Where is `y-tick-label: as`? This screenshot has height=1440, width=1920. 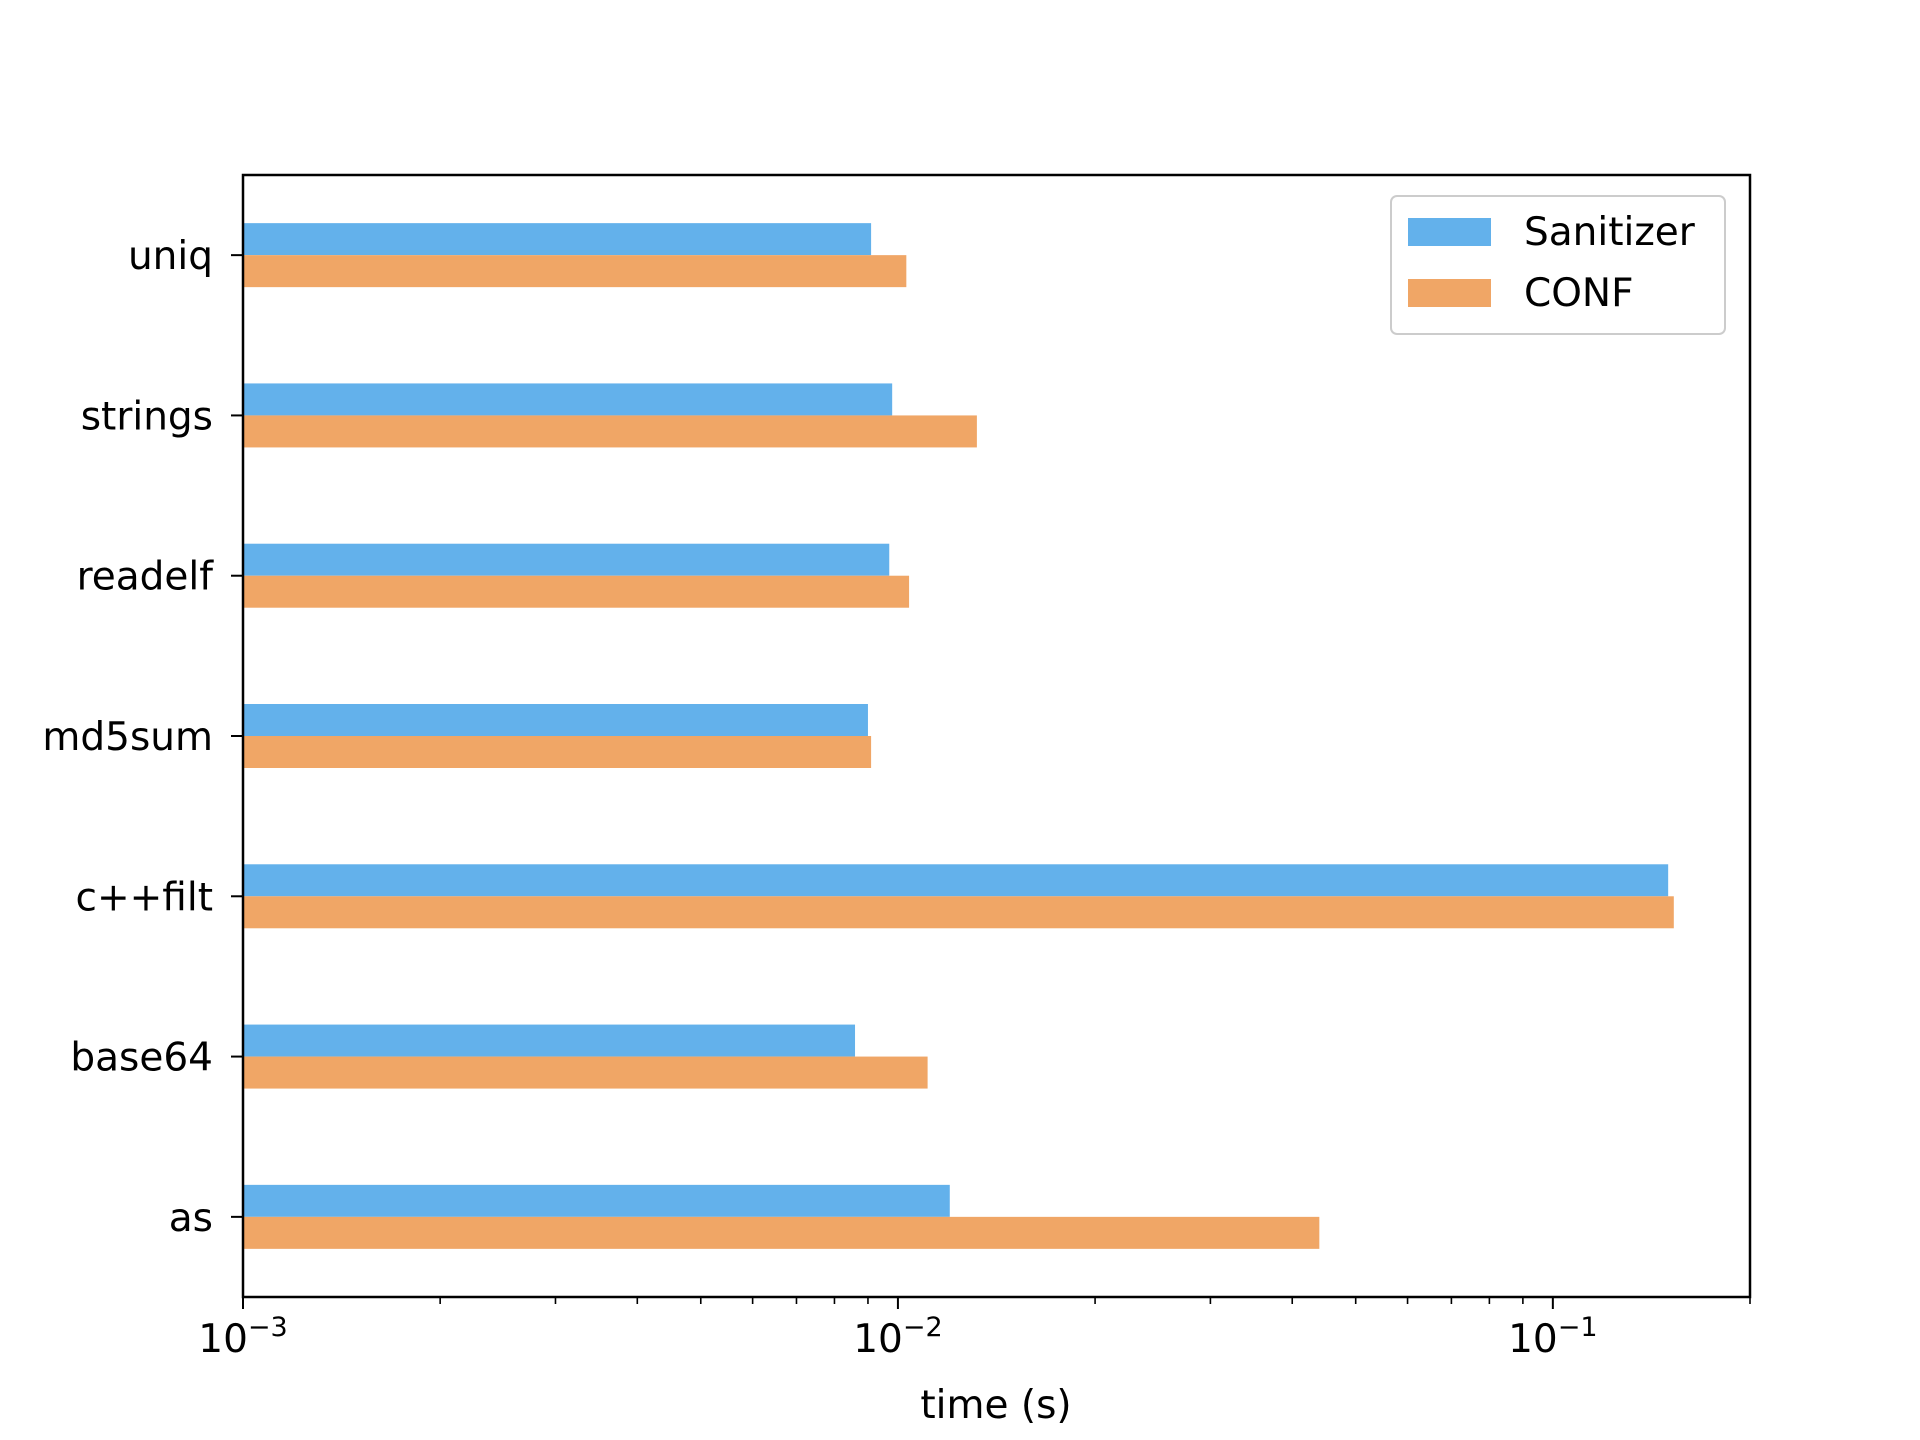
y-tick-label: as is located at coordinates (191, 1218).